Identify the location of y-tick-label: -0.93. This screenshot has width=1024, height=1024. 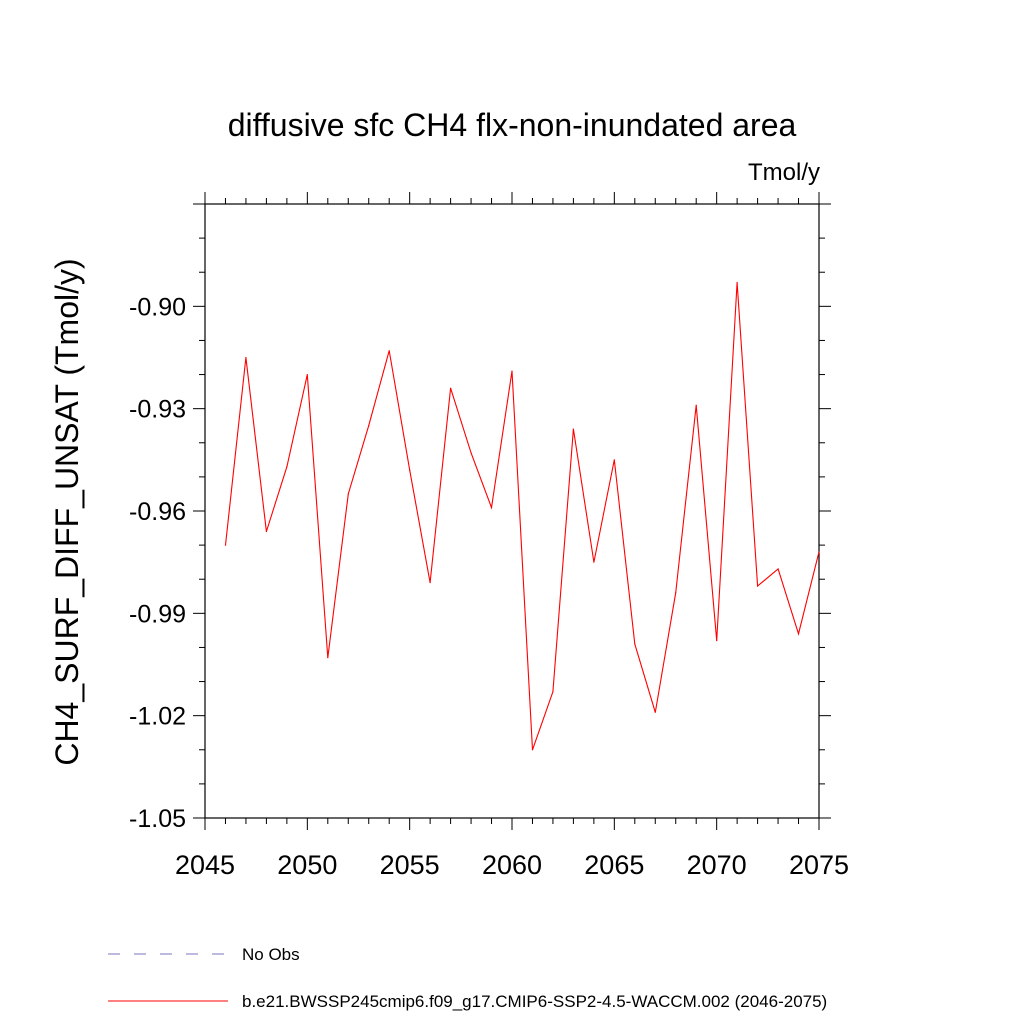
(157, 410).